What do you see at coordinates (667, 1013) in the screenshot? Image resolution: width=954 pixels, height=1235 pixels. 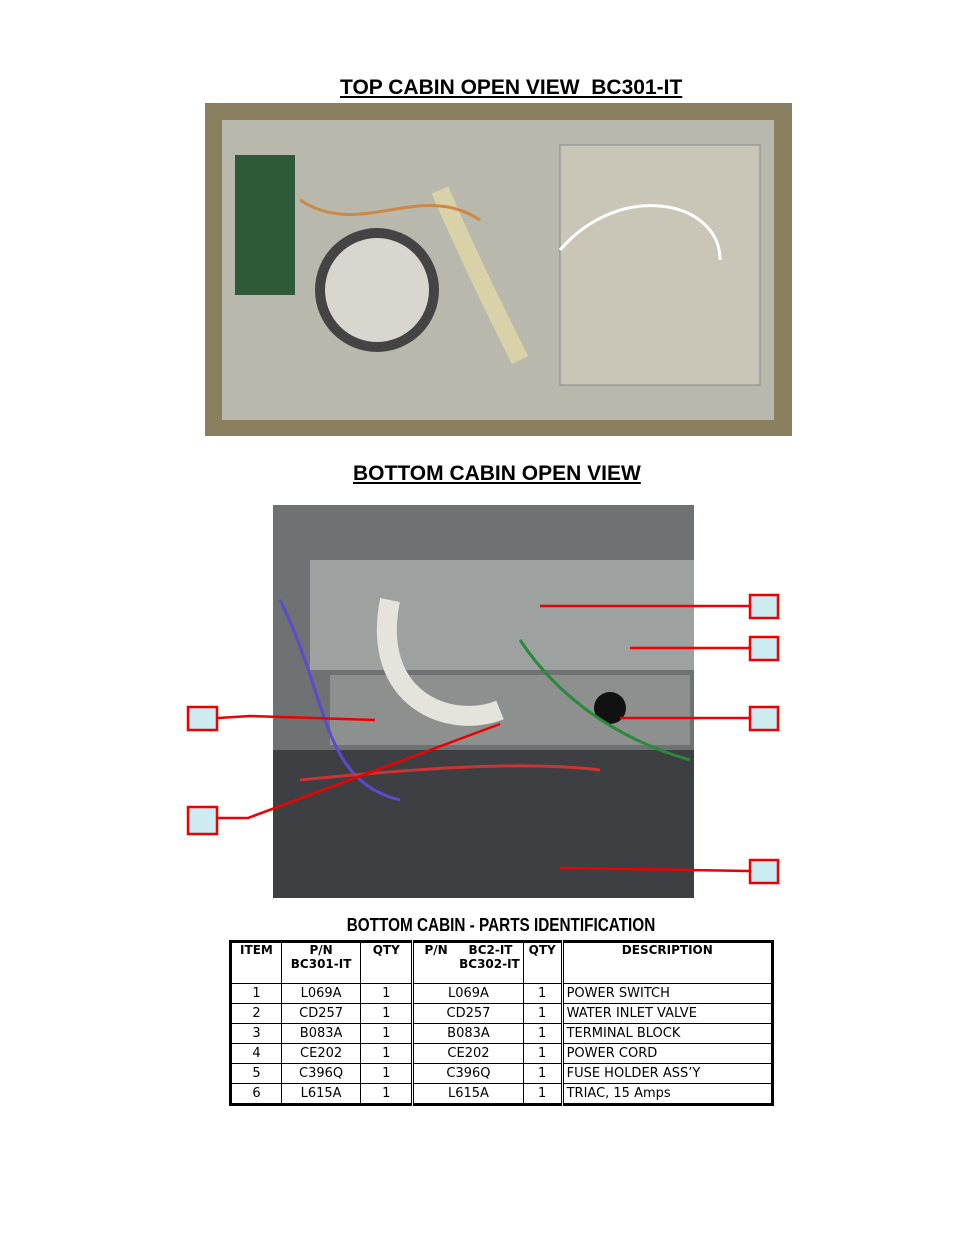 I see `cell: WATER INLET VALVE` at bounding box center [667, 1013].